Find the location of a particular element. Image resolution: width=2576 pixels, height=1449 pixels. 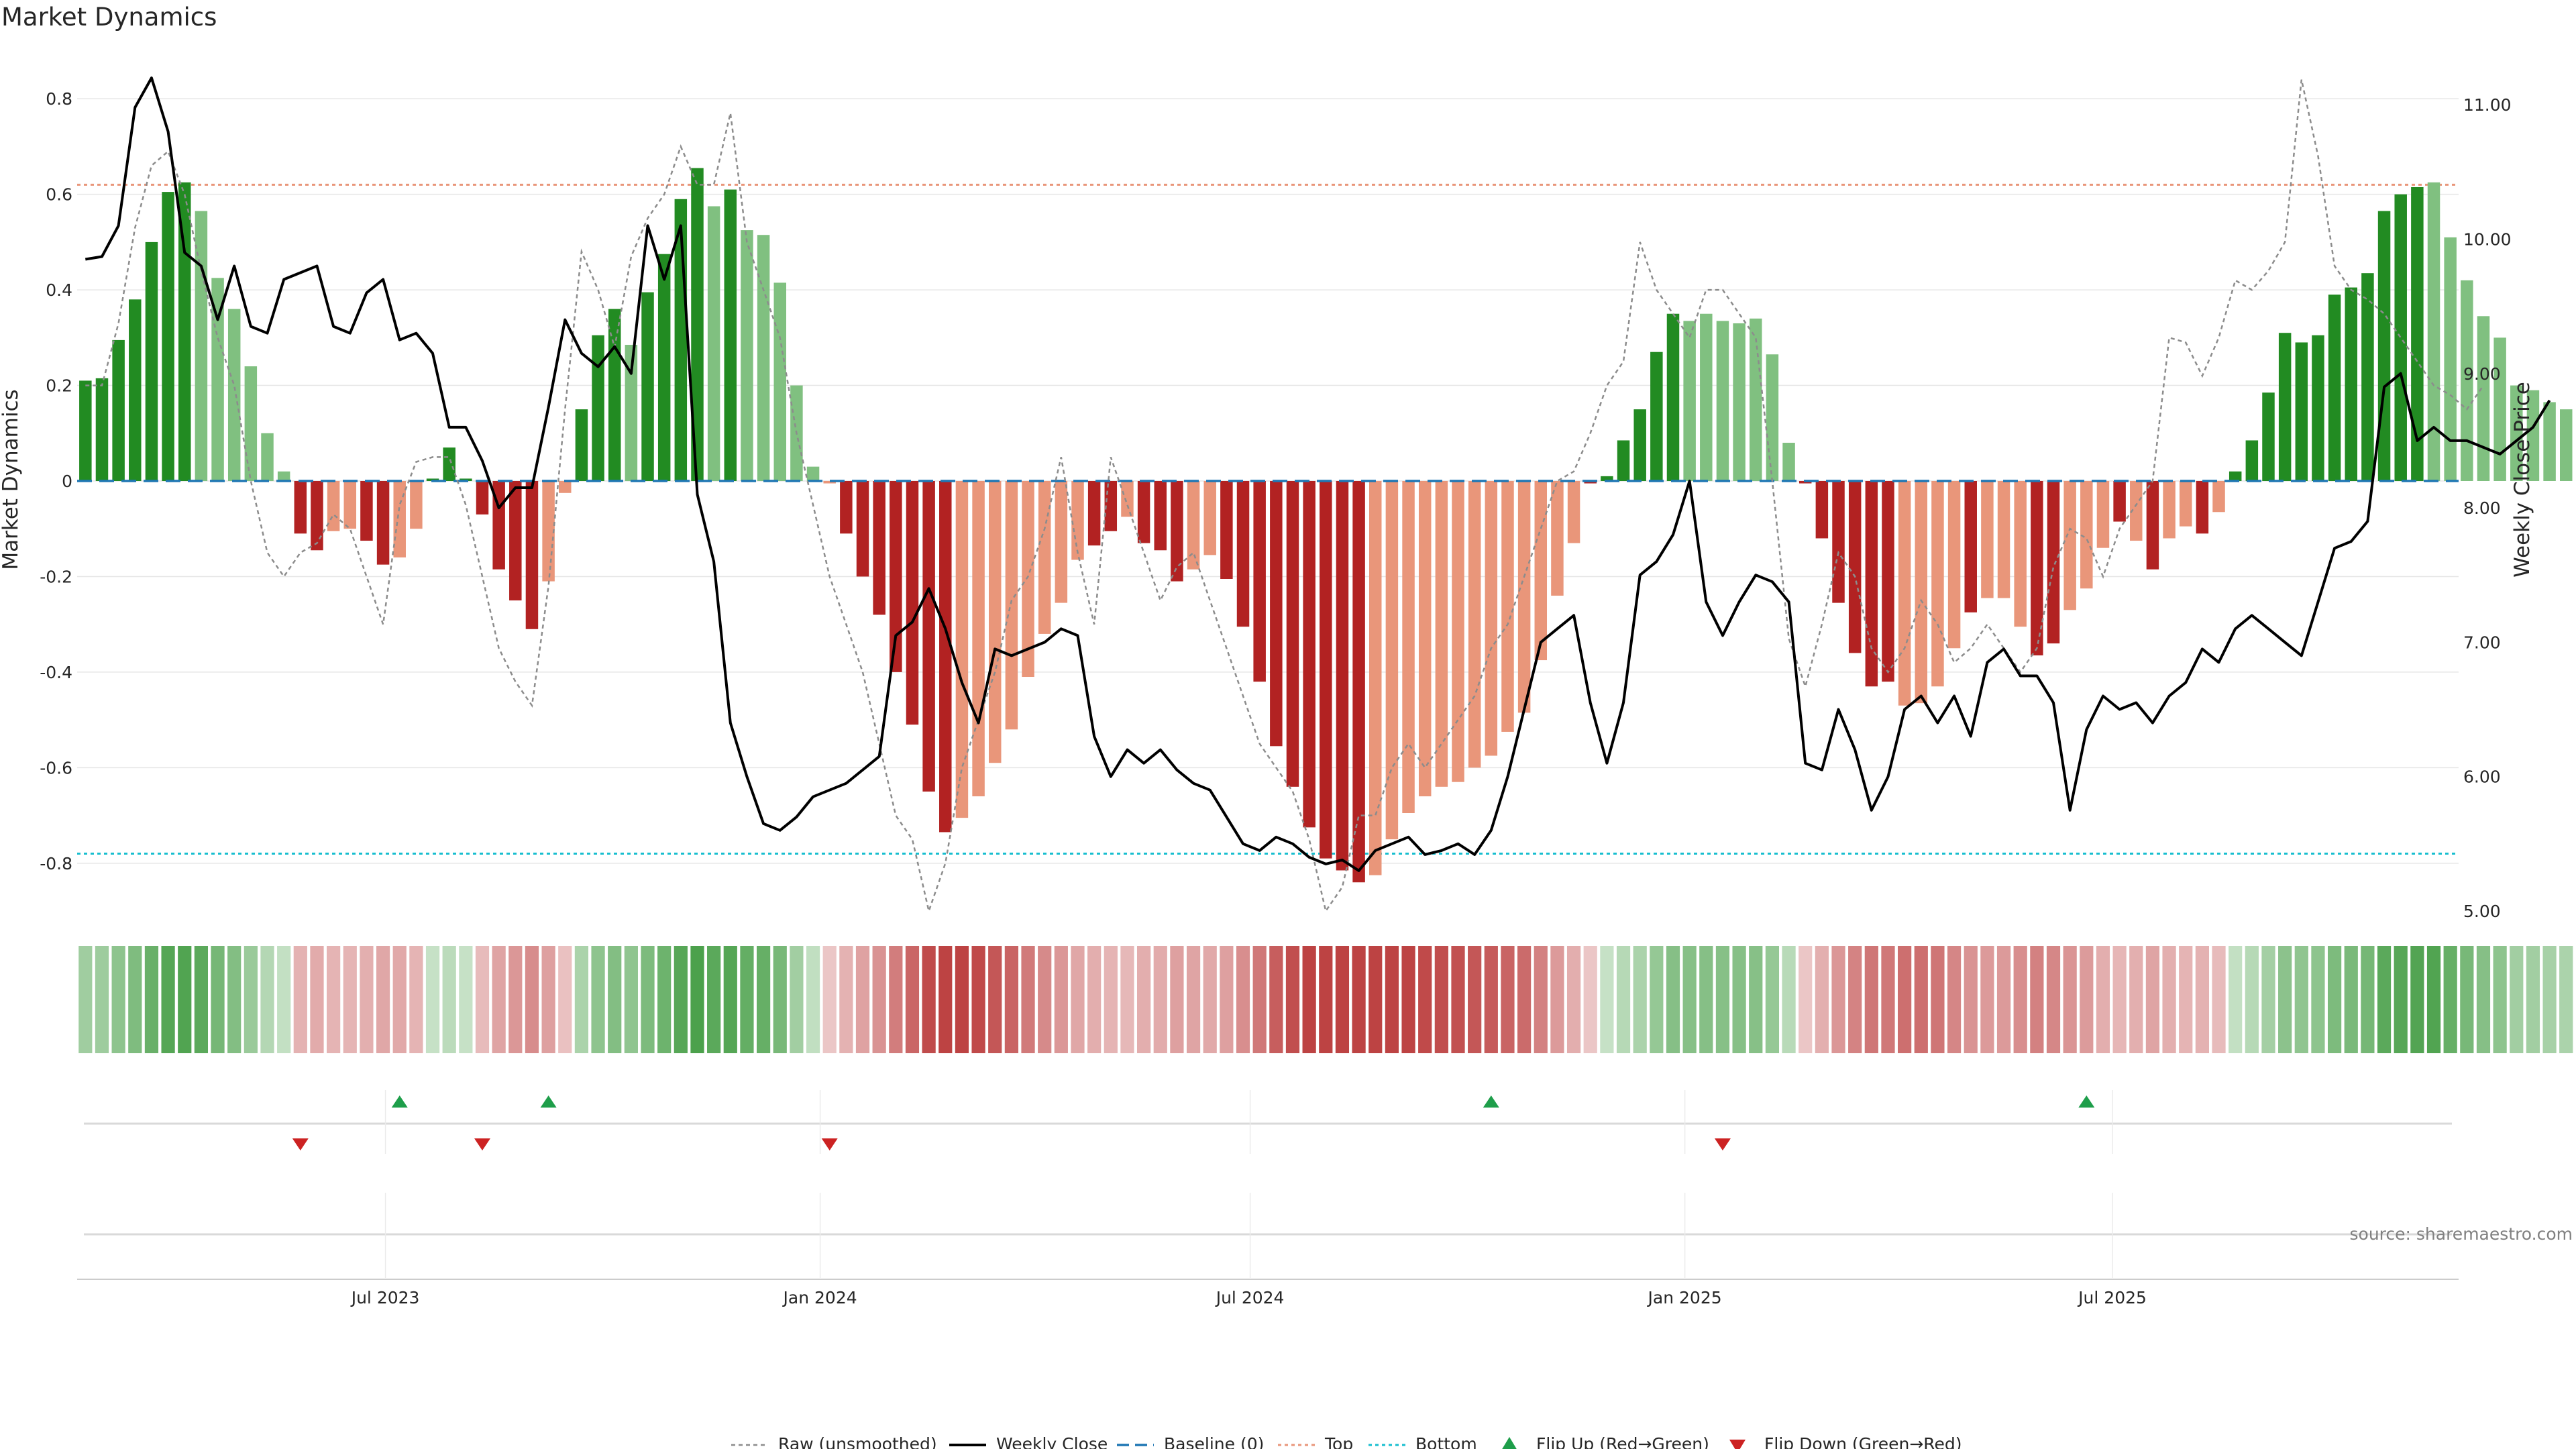

y-tick-label: 0 is located at coordinates (67, 481).